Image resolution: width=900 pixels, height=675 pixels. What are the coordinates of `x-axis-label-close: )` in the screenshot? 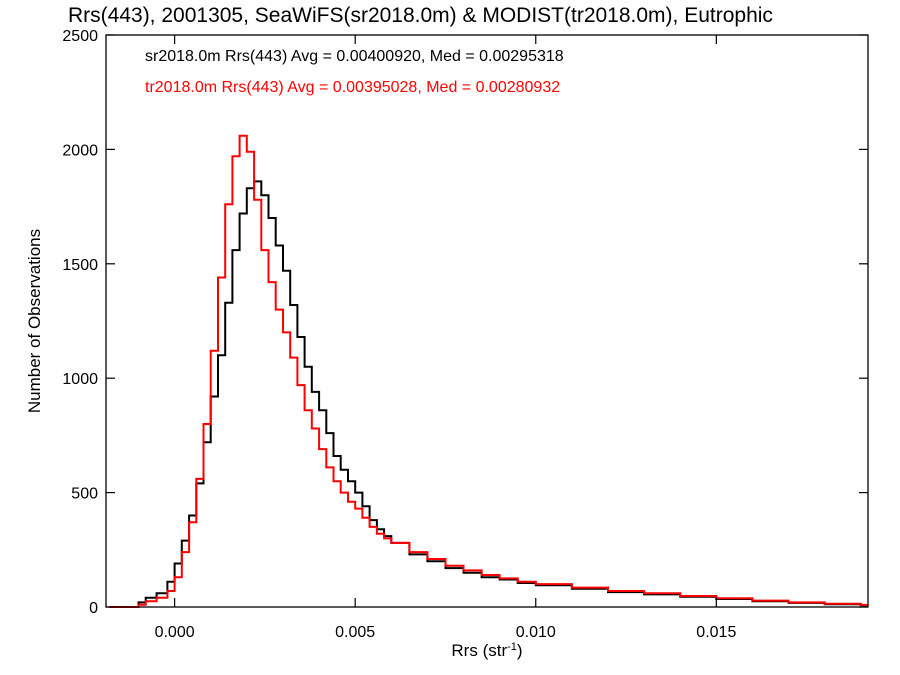 It's located at (520, 650).